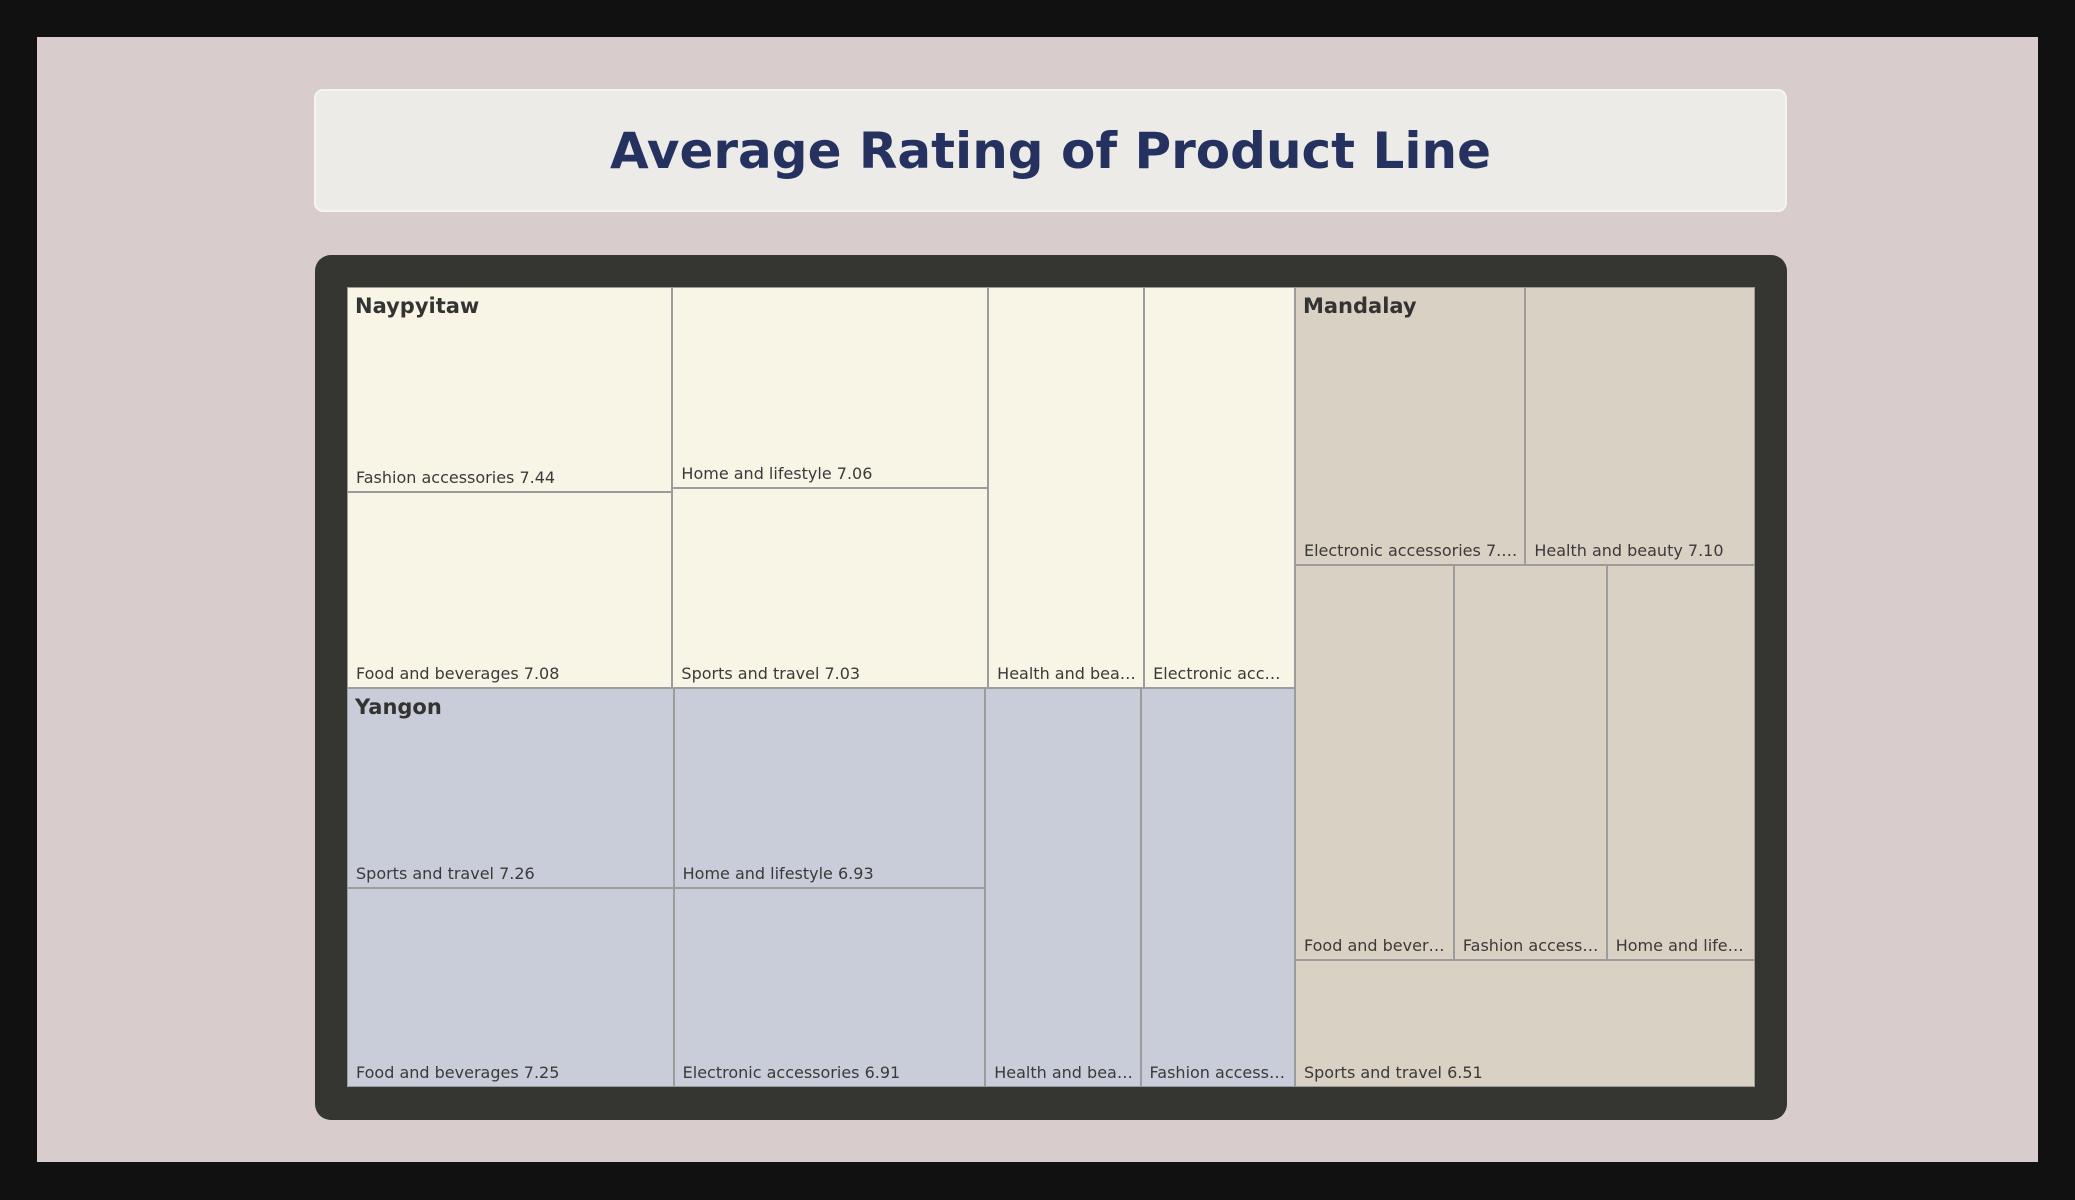 Image resolution: width=2075 pixels, height=1200 pixels. Describe the element at coordinates (842, 673) in the screenshot. I see `value-label: 7.03` at that location.